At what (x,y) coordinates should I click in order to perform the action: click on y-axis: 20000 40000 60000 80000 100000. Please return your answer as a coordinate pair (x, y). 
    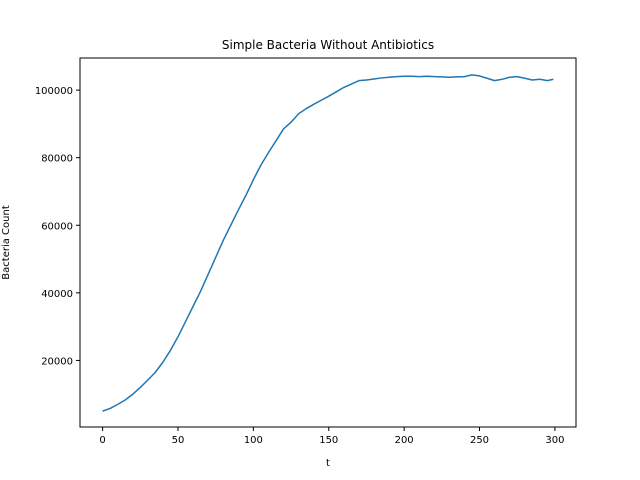
    Looking at the image, I should click on (57, 226).